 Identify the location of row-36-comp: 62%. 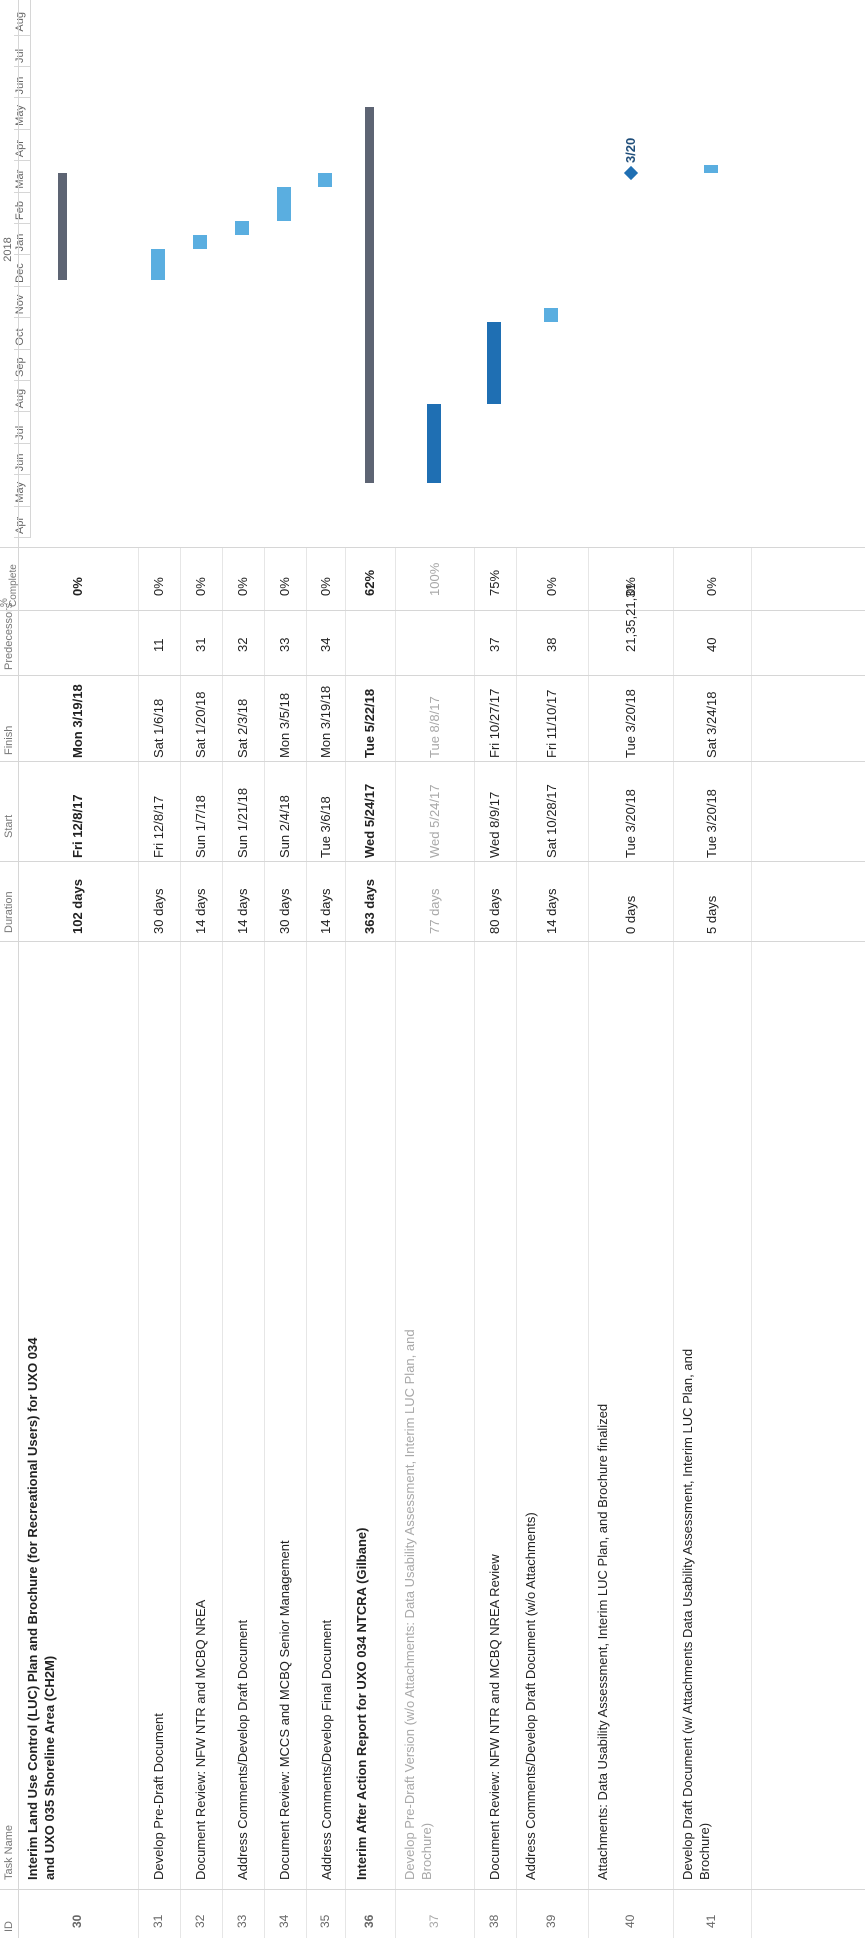
(369, 582).